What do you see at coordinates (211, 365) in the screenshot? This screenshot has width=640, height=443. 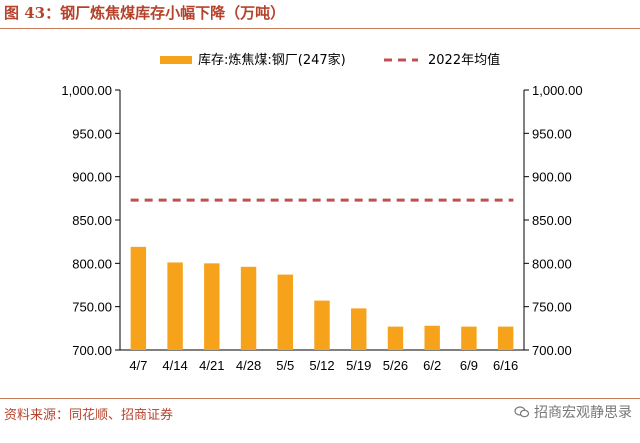 I see `x-tick-label: 4/21` at bounding box center [211, 365].